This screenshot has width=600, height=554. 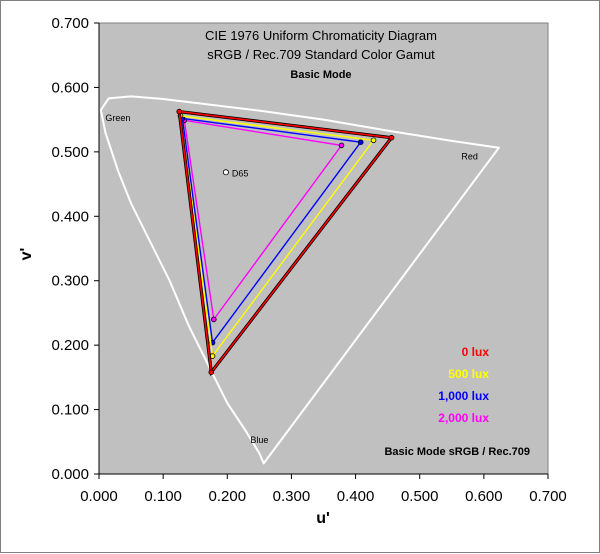 I want to click on white-point-label: D65, so click(x=240, y=173).